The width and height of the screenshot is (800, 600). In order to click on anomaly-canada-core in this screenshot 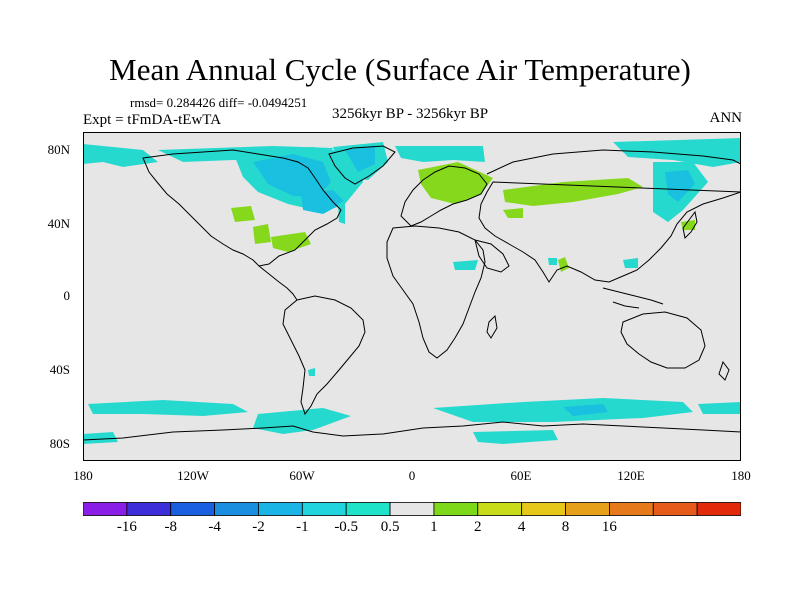, I will do `click(292, 175)`.